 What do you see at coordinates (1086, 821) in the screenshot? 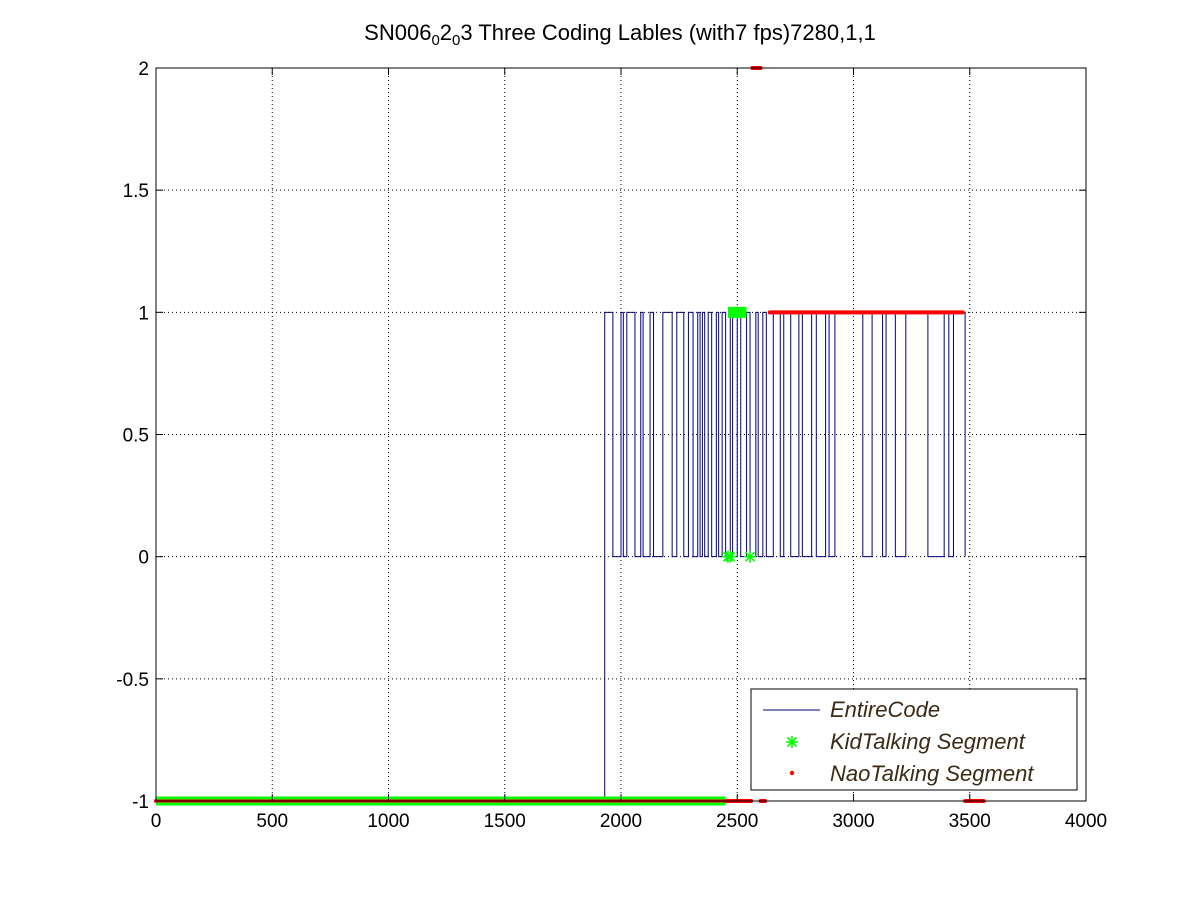
I see `x-tick-label: 4000` at bounding box center [1086, 821].